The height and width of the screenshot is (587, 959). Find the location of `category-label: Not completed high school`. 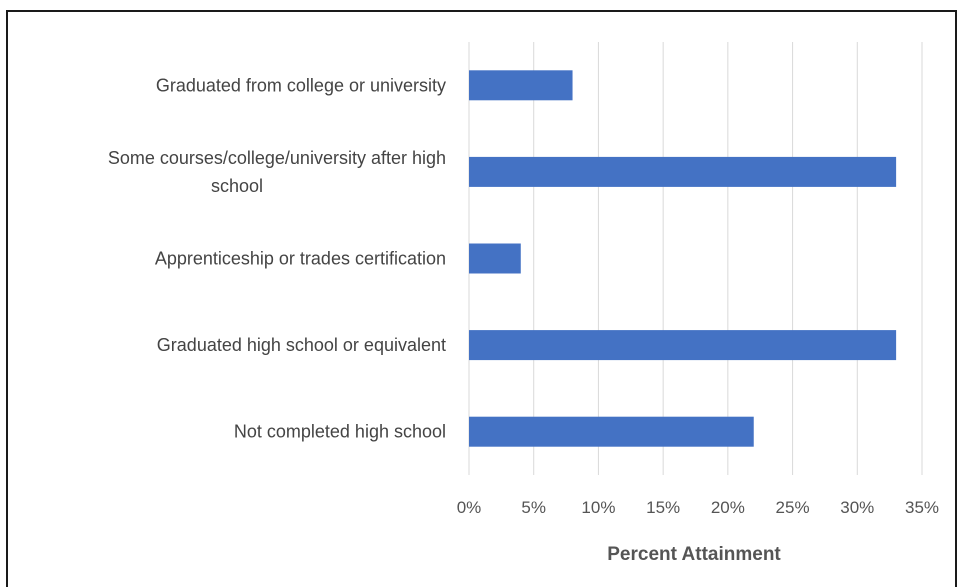

category-label: Not completed high school is located at coordinates (340, 432).